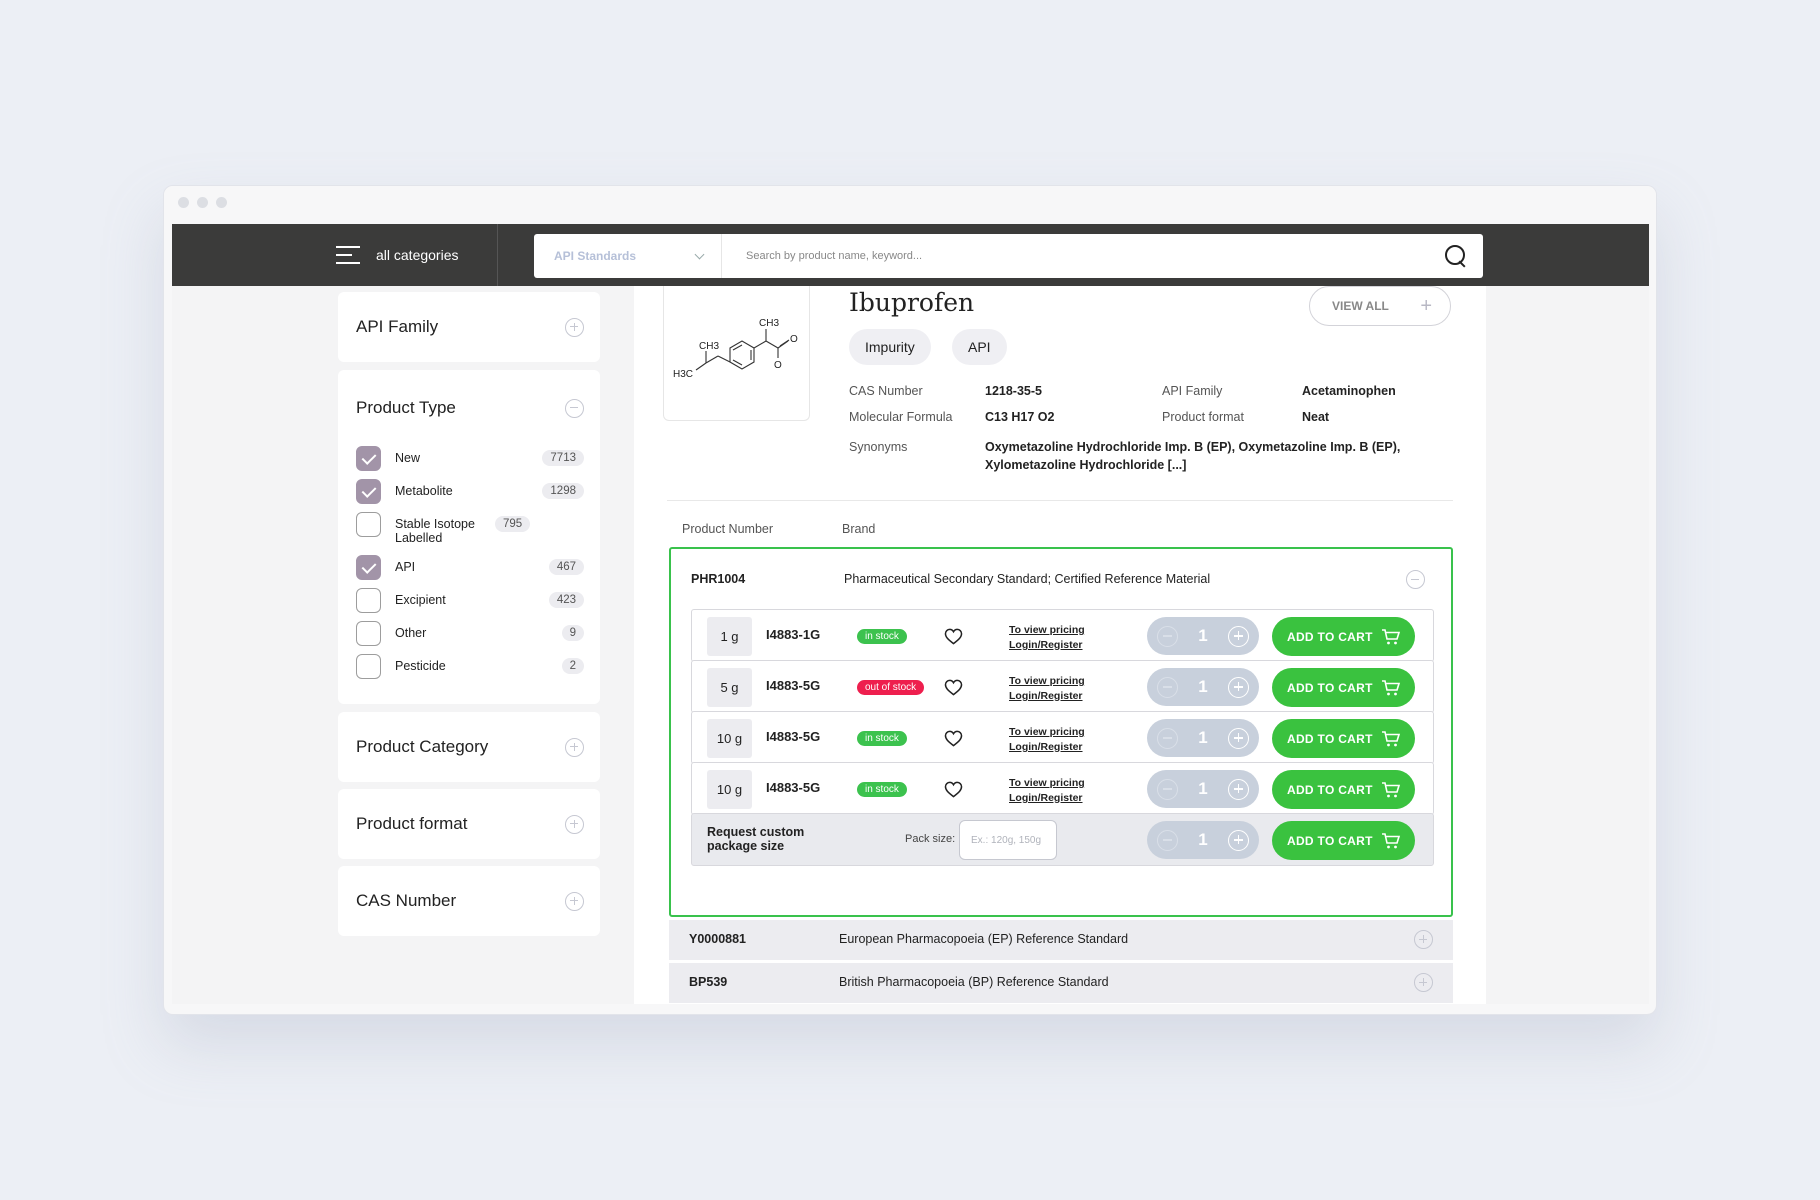 The height and width of the screenshot is (1200, 1820). I want to click on hamburger-icon, so click(348, 255).